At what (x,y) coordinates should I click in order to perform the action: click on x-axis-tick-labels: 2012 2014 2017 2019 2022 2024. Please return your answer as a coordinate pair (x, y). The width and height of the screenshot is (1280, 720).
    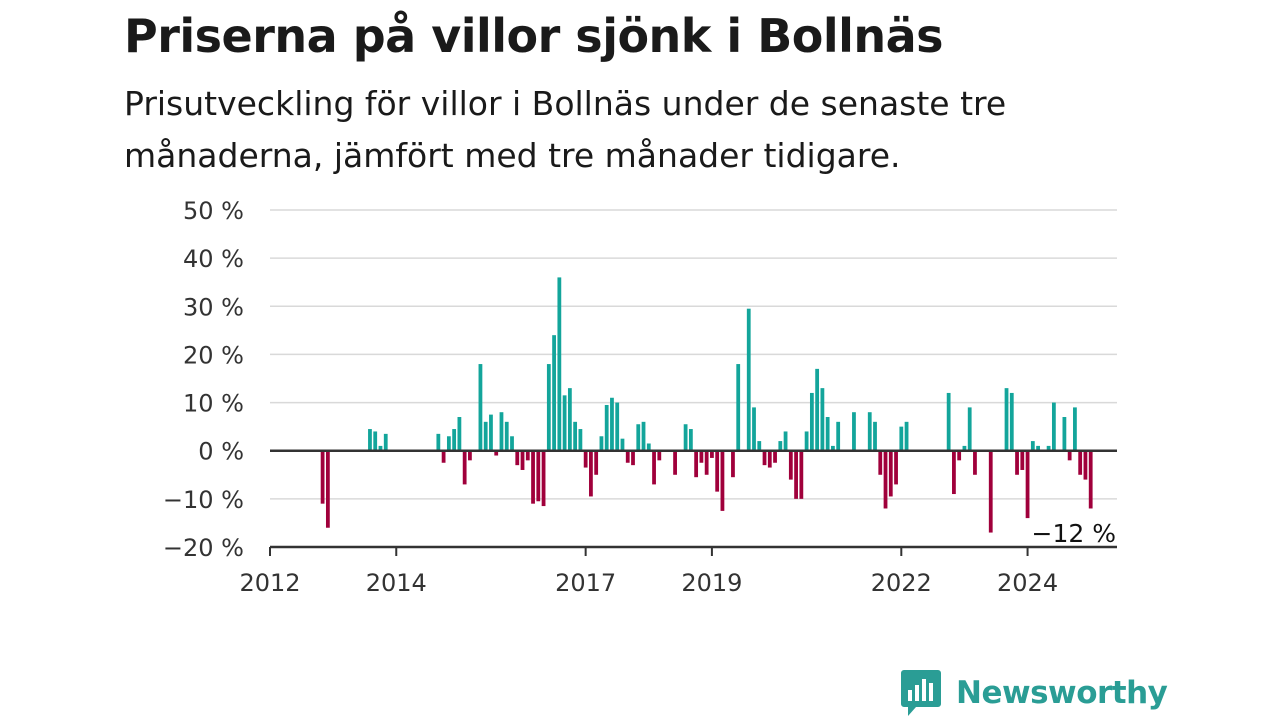
    Looking at the image, I should click on (648, 583).